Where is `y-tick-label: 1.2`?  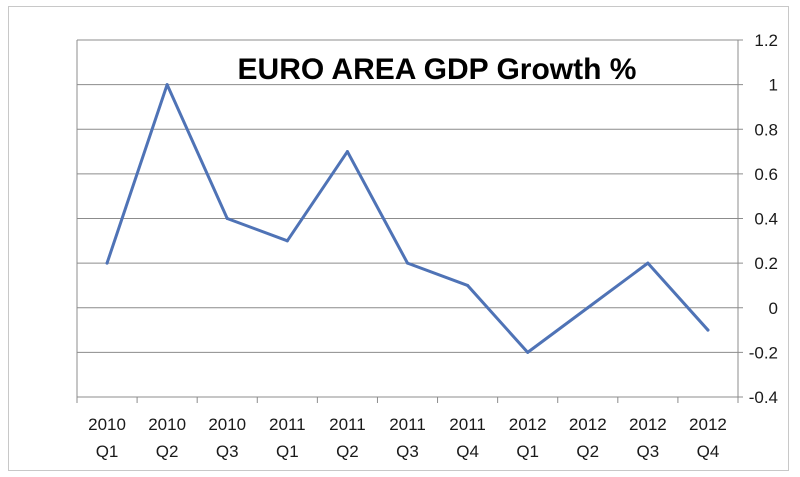 y-tick-label: 1.2 is located at coordinates (766, 40).